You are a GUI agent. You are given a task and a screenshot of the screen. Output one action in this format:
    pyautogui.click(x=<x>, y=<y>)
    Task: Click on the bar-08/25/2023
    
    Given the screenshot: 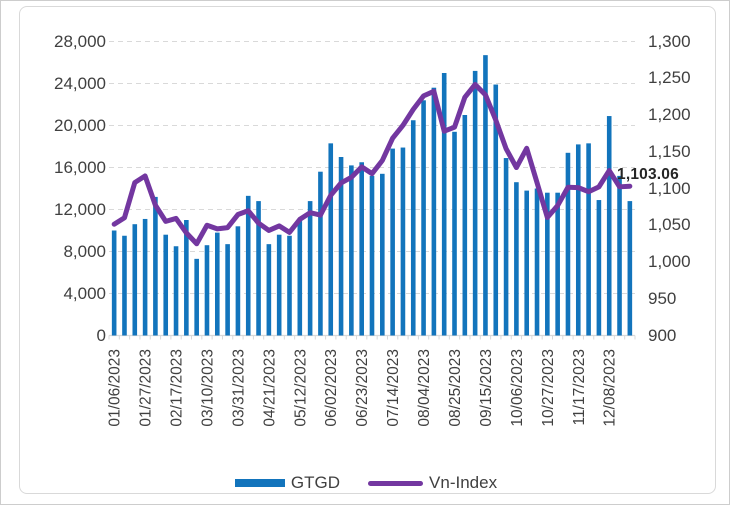 What is the action you would take?
    pyautogui.click(x=454, y=233)
    